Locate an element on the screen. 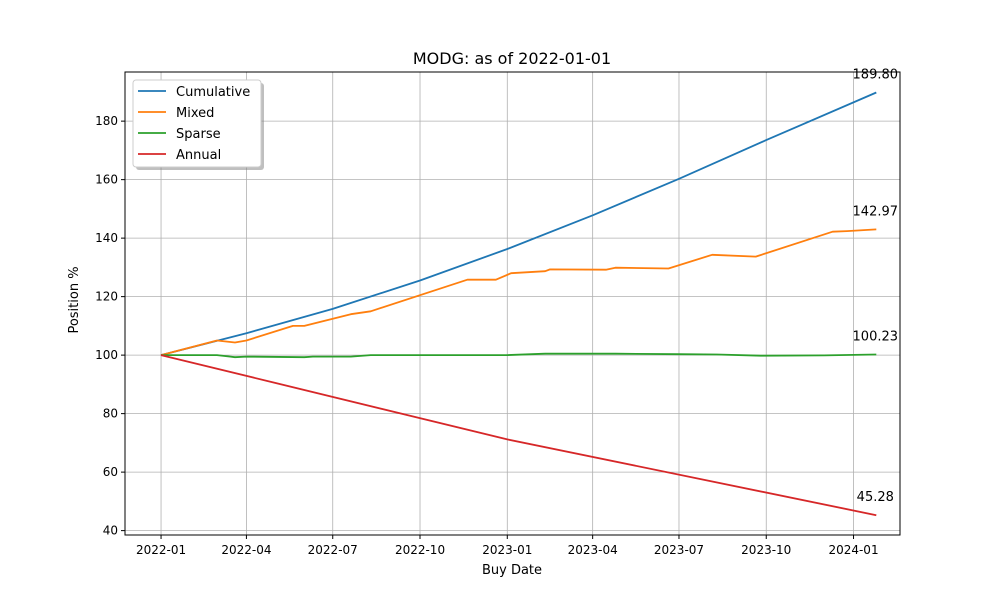  legend-label: Mixed is located at coordinates (195, 113).